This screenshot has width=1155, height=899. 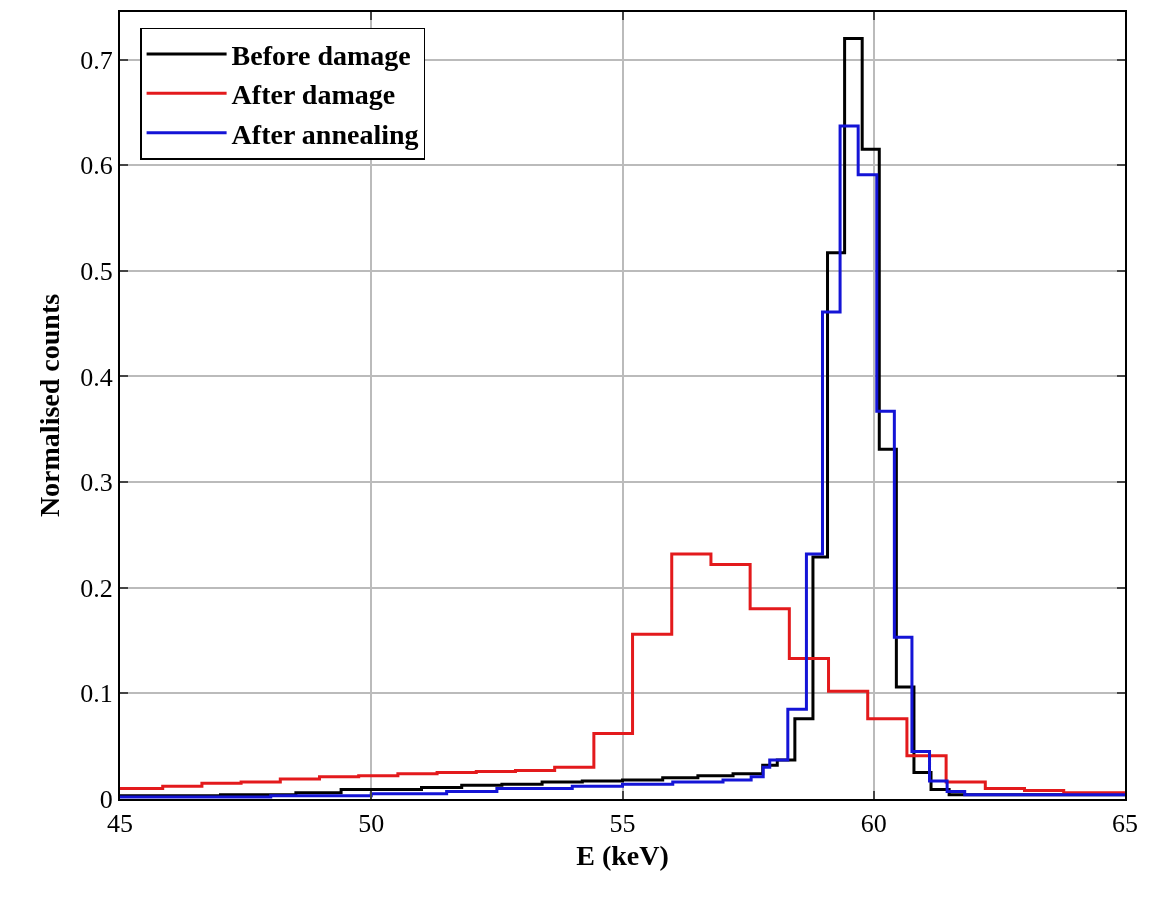 What do you see at coordinates (321, 55) in the screenshot?
I see `legend-label: Before damage` at bounding box center [321, 55].